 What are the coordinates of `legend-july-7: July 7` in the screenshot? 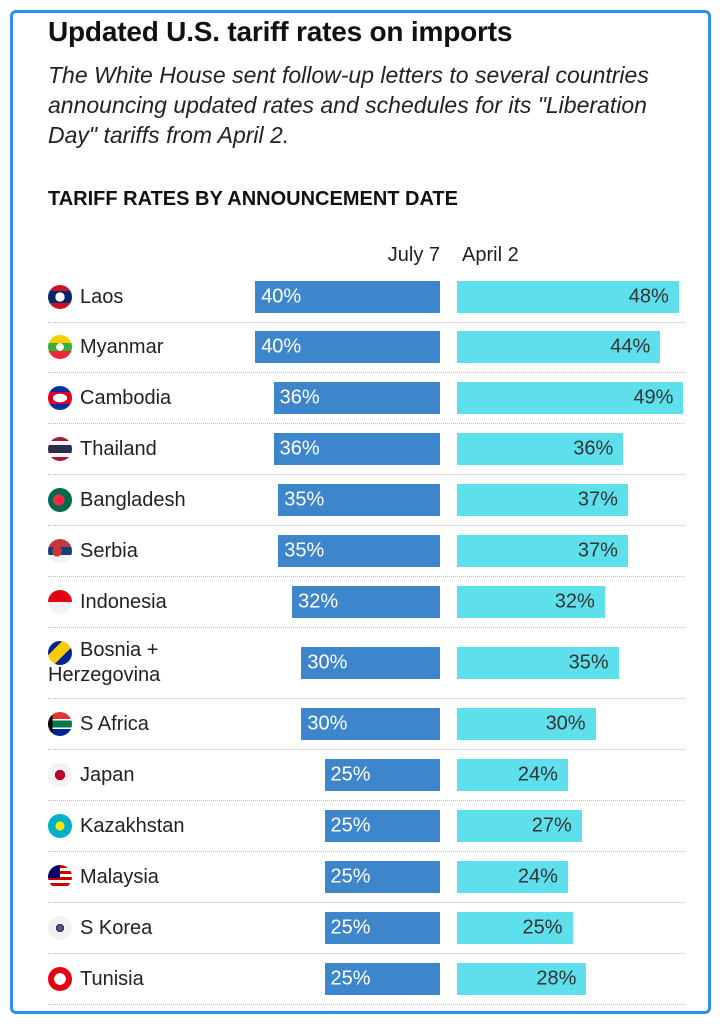 It's located at (413, 255).